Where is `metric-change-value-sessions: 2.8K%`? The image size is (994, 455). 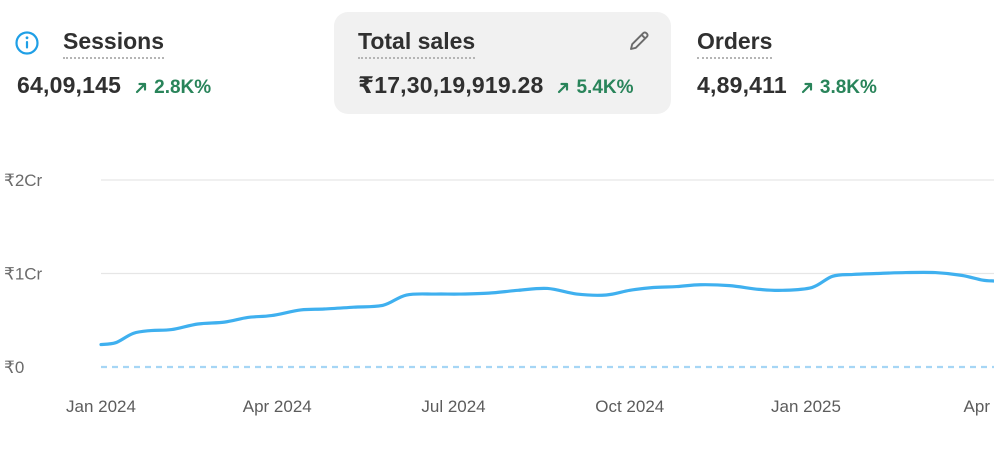 metric-change-value-sessions: 2.8K% is located at coordinates (183, 87).